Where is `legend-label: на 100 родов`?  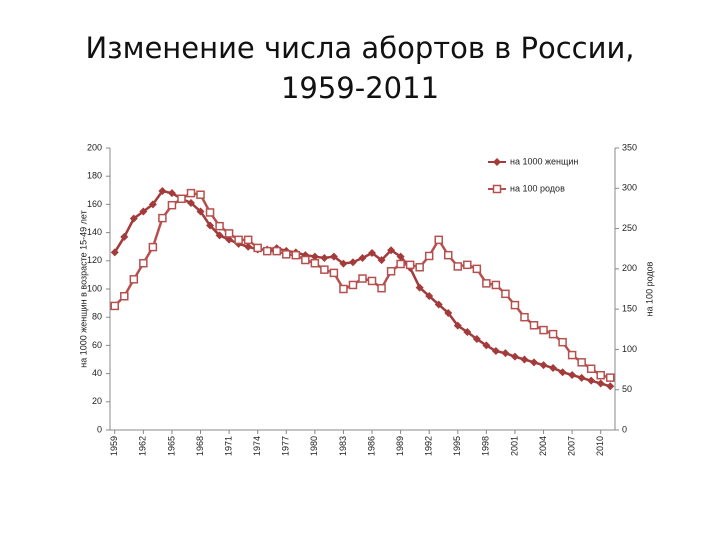
legend-label: на 100 родов is located at coordinates (537, 188).